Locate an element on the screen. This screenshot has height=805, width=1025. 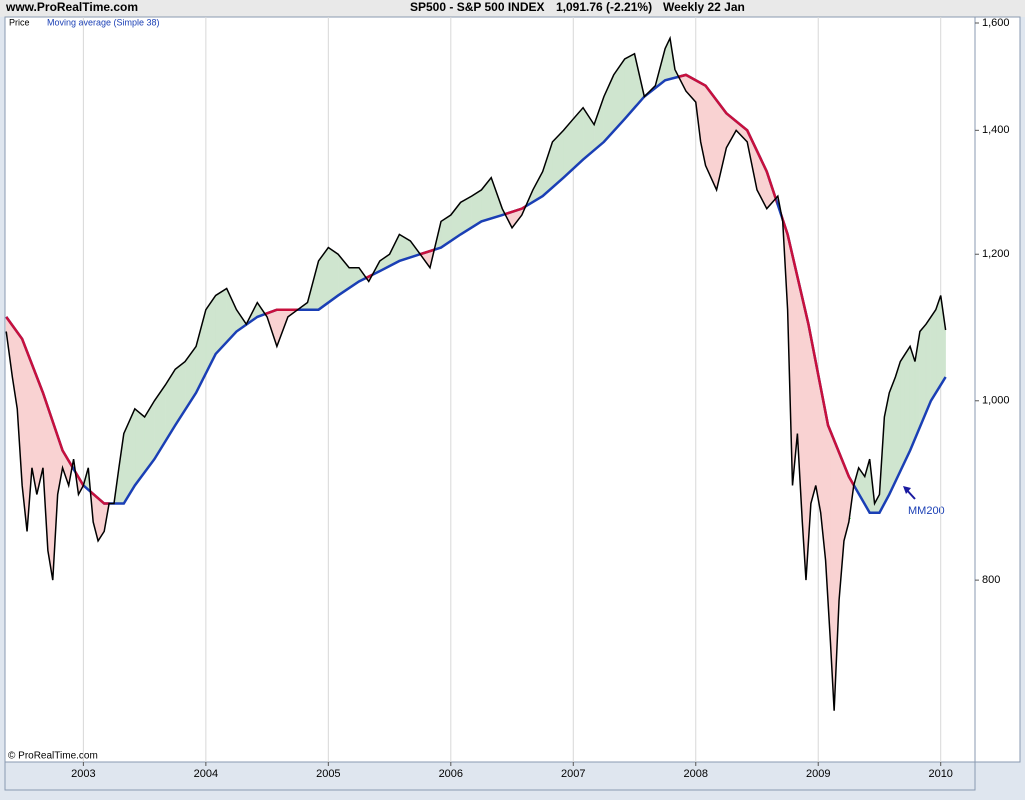
x-tick-label: 2007 is located at coordinates (573, 774).